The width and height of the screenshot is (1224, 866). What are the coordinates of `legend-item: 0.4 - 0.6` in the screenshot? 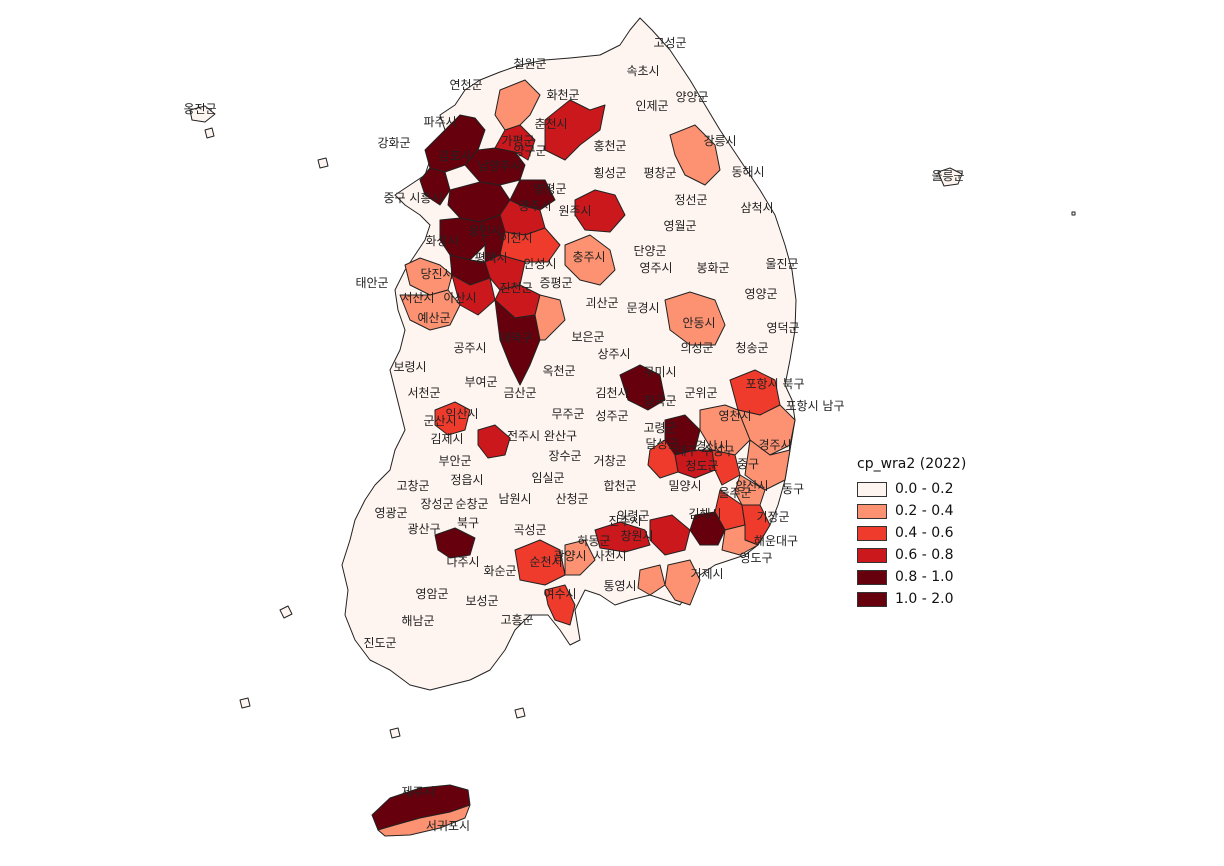 It's located at (942, 533).